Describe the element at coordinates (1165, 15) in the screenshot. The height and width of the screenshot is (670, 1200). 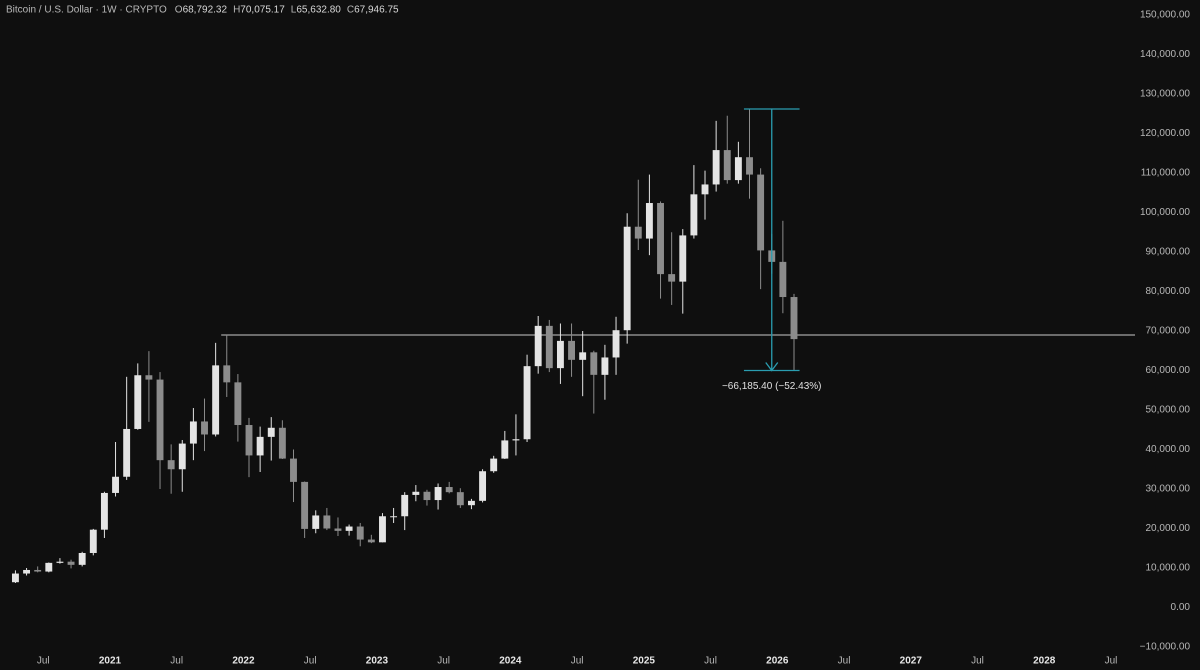
I see `y-tick-label: 150,000.00` at that location.